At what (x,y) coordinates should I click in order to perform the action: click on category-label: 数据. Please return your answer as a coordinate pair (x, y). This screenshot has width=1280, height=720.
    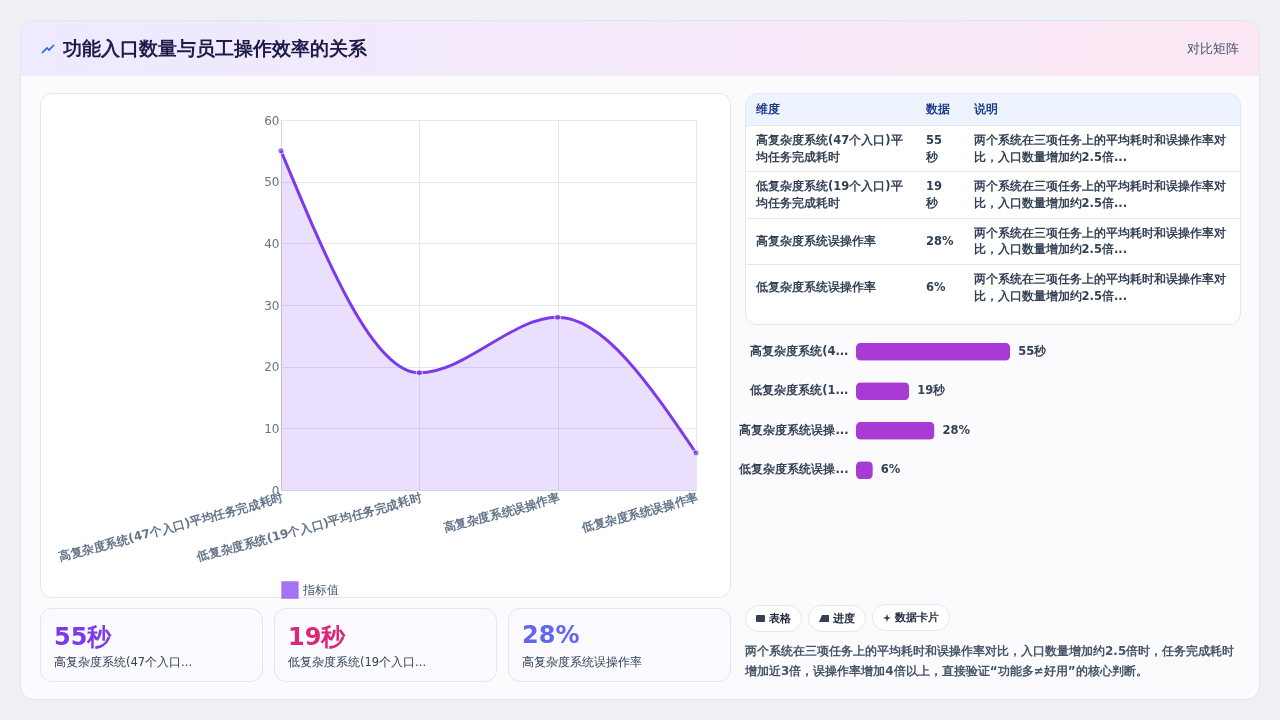
    Looking at the image, I should click on (940, 110).